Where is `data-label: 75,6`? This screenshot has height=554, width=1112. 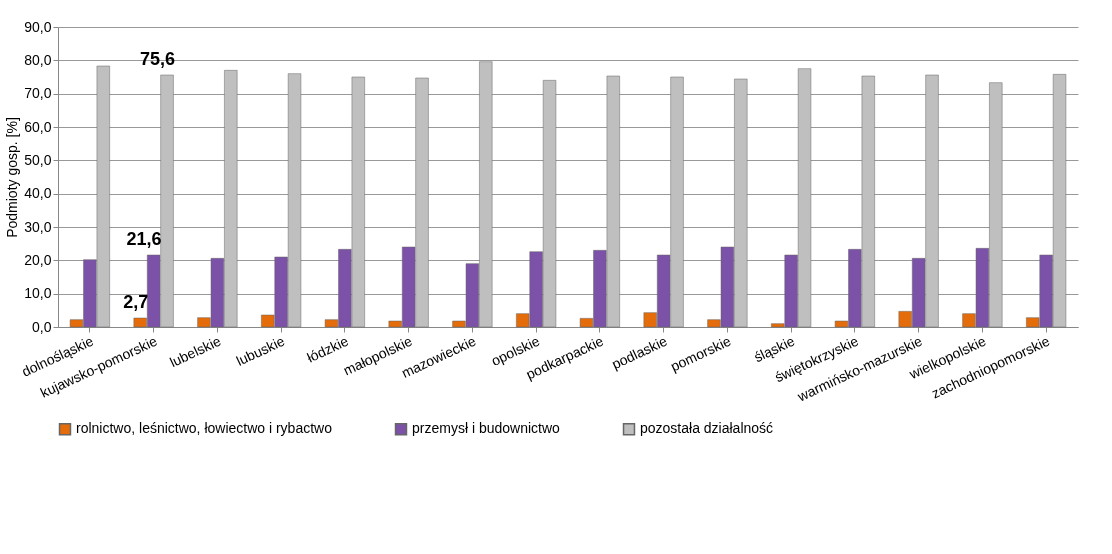
data-label: 75,6 is located at coordinates (158, 59).